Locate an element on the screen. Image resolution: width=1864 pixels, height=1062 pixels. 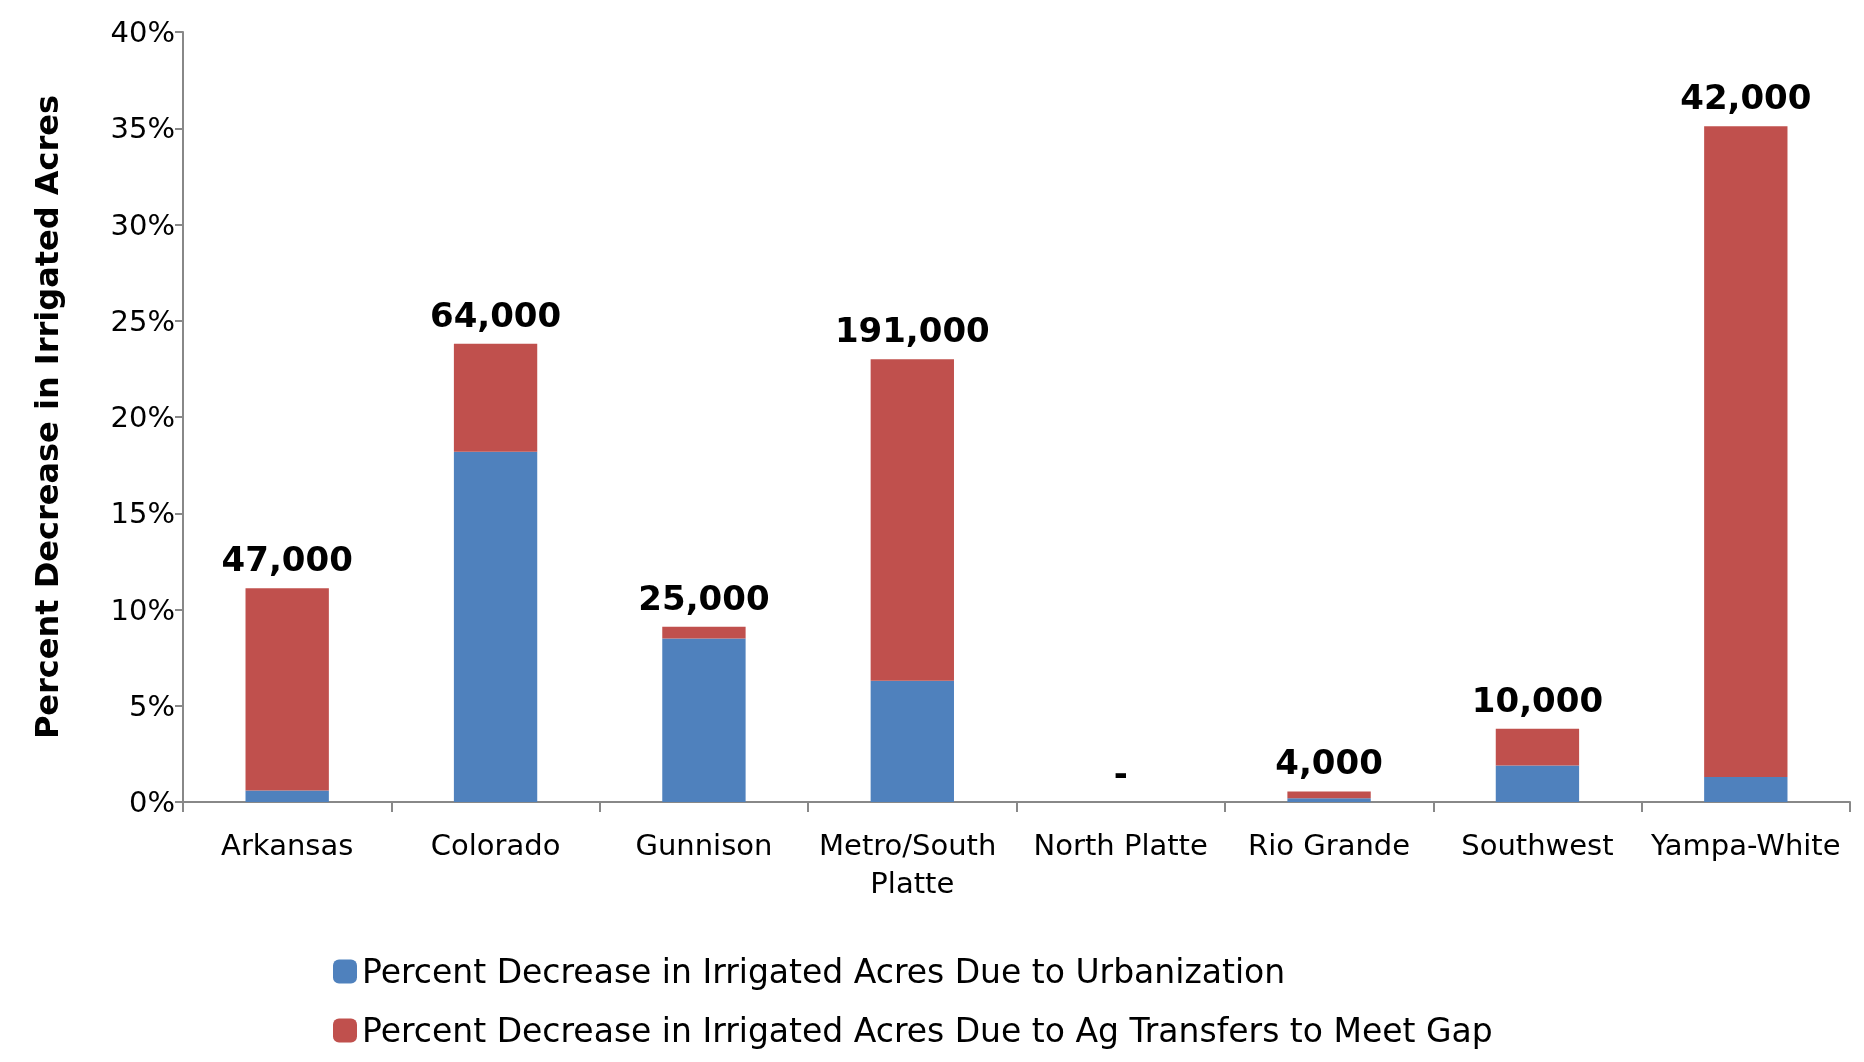
annotation: 10,000 is located at coordinates (1537, 699).